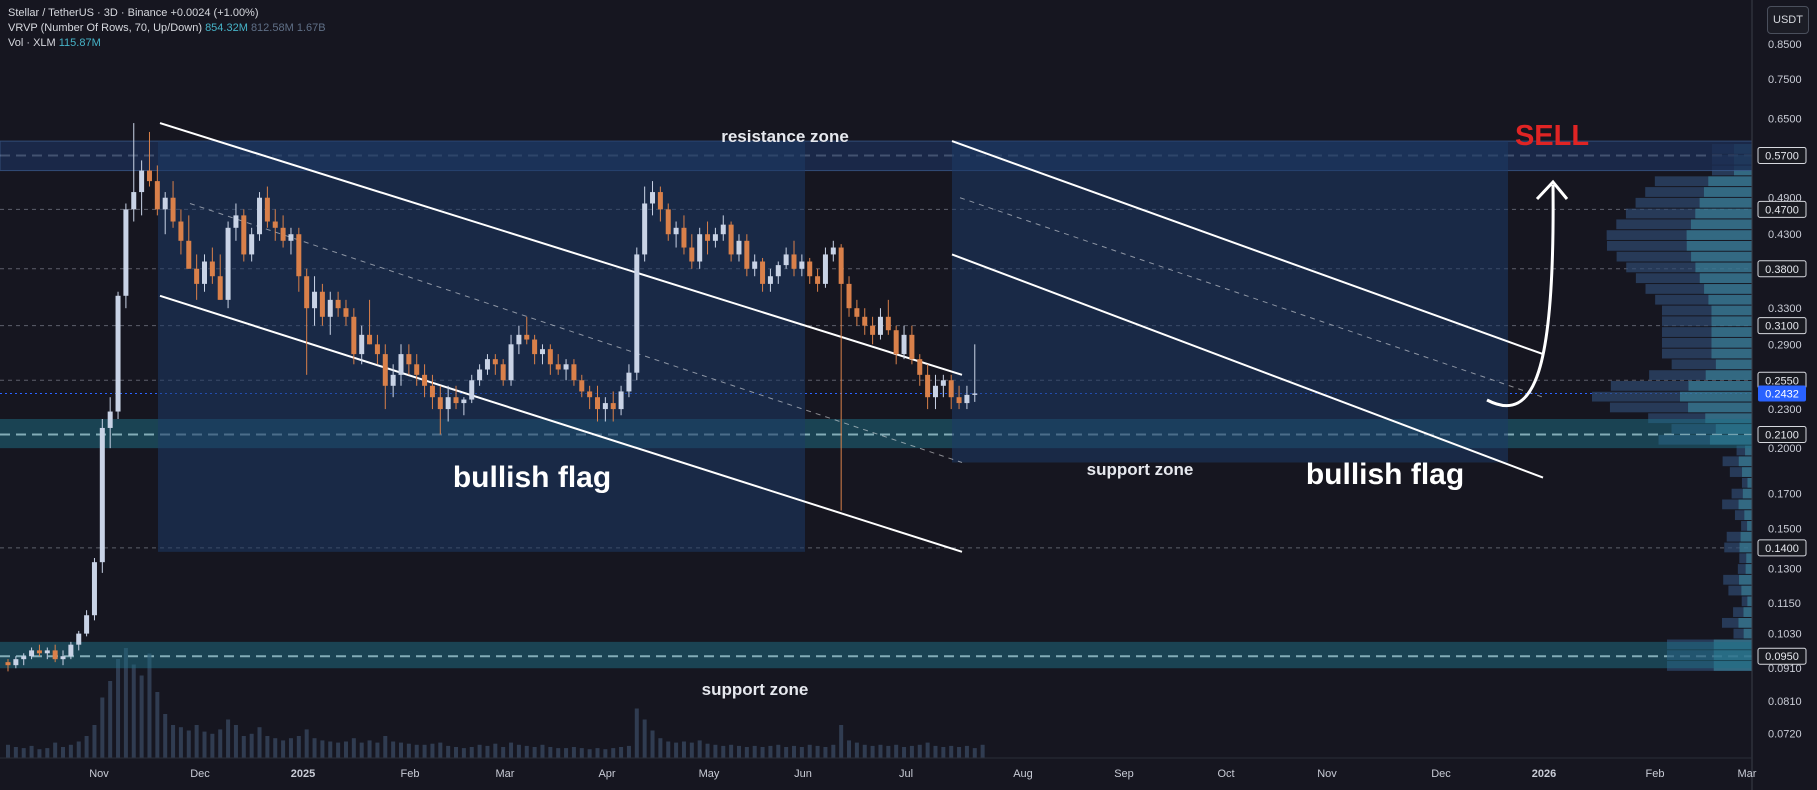 This screenshot has width=1817, height=790. What do you see at coordinates (1672, 407) in the screenshot?
I see `volume-profile` at bounding box center [1672, 407].